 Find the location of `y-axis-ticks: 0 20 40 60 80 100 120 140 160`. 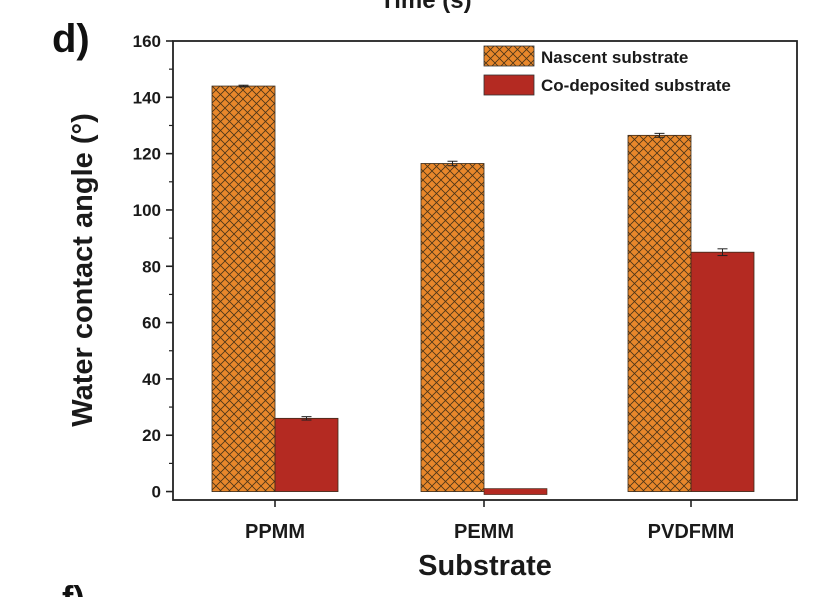

y-axis-ticks: 0 20 40 60 80 100 120 140 160 is located at coordinates (153, 267).